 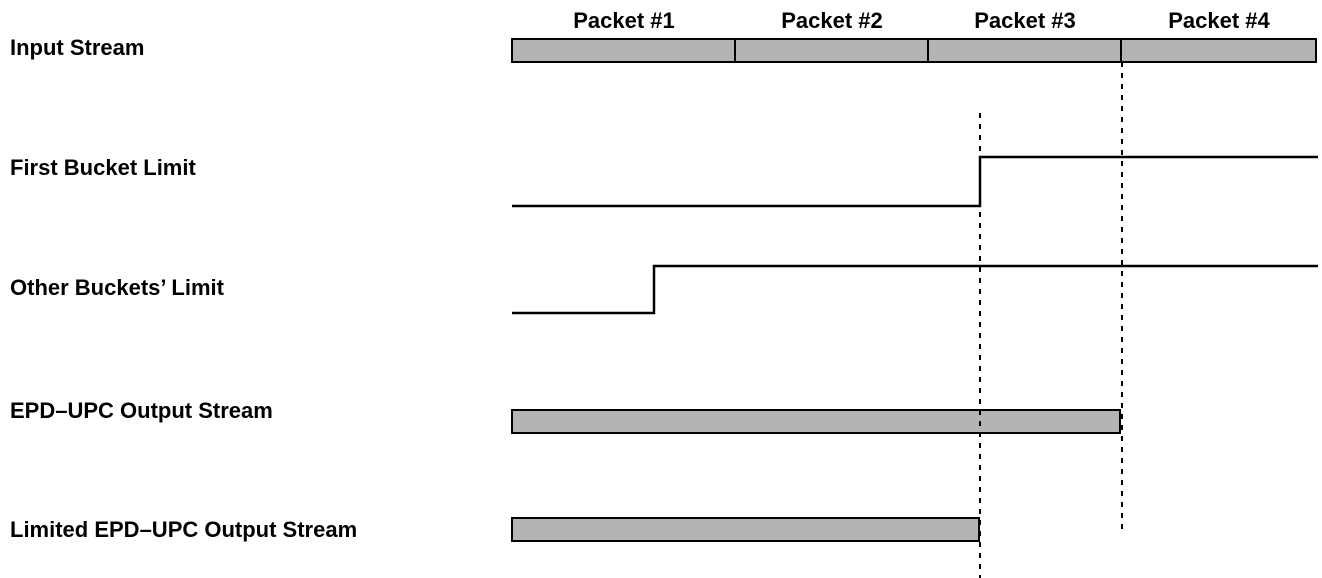 I want to click on packet-2-label: Packet #2, so click(x=832, y=20).